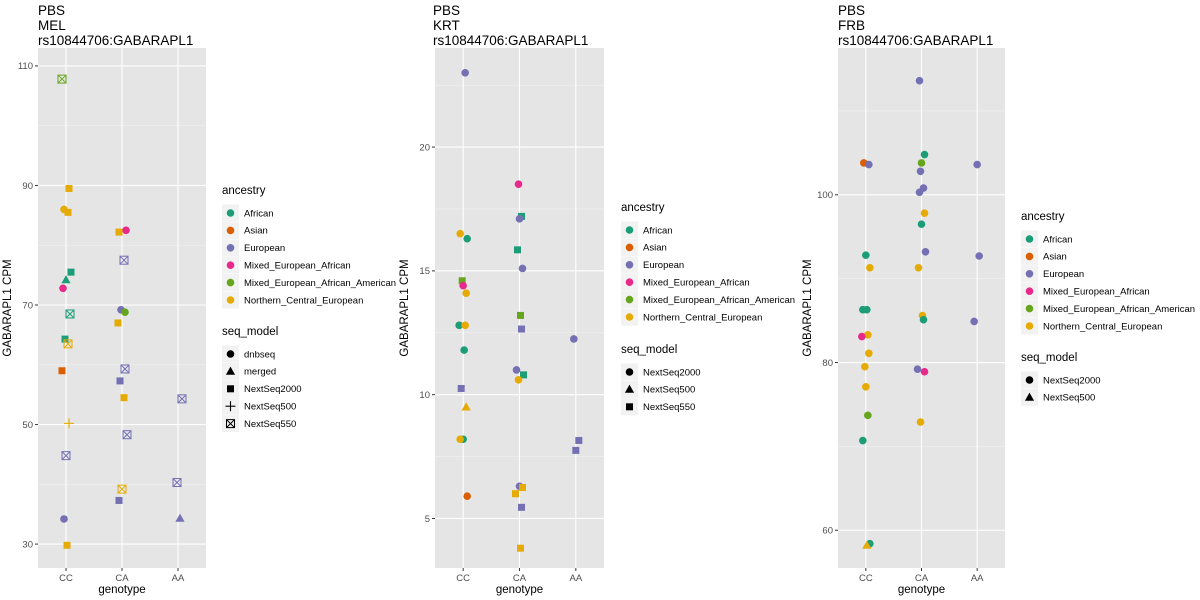 The image size is (1200, 600). Describe the element at coordinates (260, 372) in the screenshot. I see `legend-label: merged` at that location.